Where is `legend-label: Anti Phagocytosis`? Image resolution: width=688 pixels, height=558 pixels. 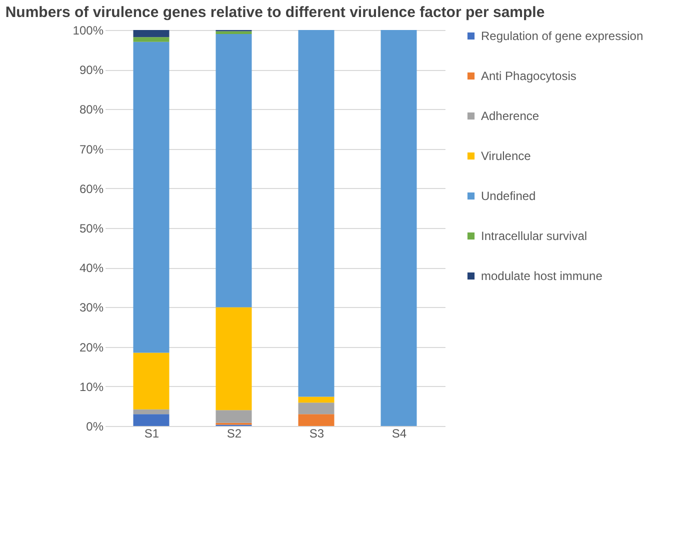
legend-label: Anti Phagocytosis is located at coordinates (528, 76).